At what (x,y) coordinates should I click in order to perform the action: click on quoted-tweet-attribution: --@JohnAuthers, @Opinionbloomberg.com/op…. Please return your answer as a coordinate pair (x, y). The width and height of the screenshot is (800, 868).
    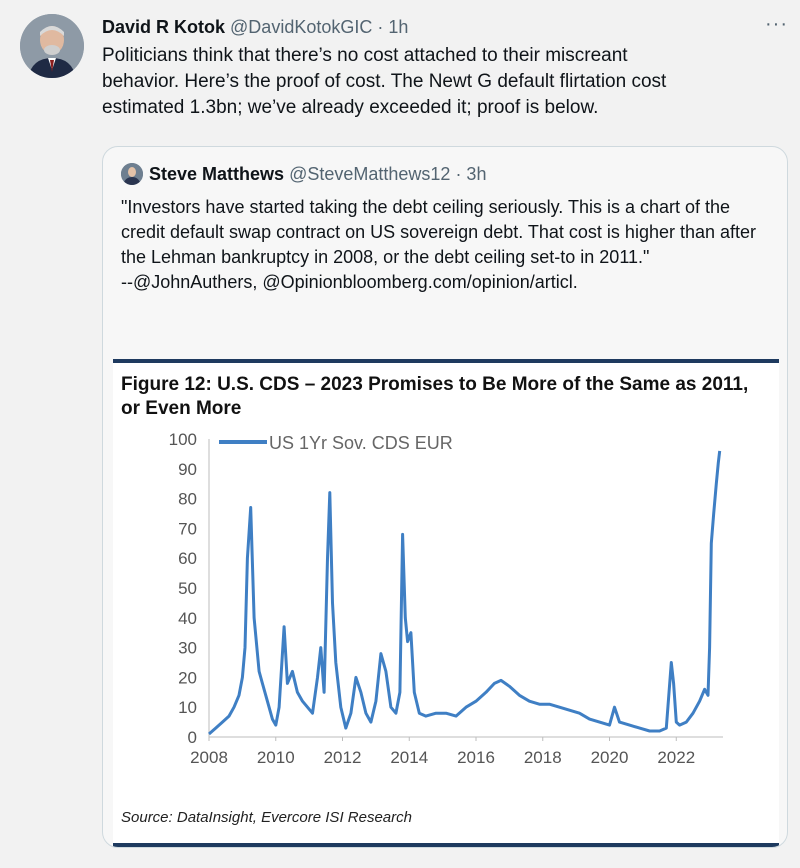
    Looking at the image, I should click on (349, 282).